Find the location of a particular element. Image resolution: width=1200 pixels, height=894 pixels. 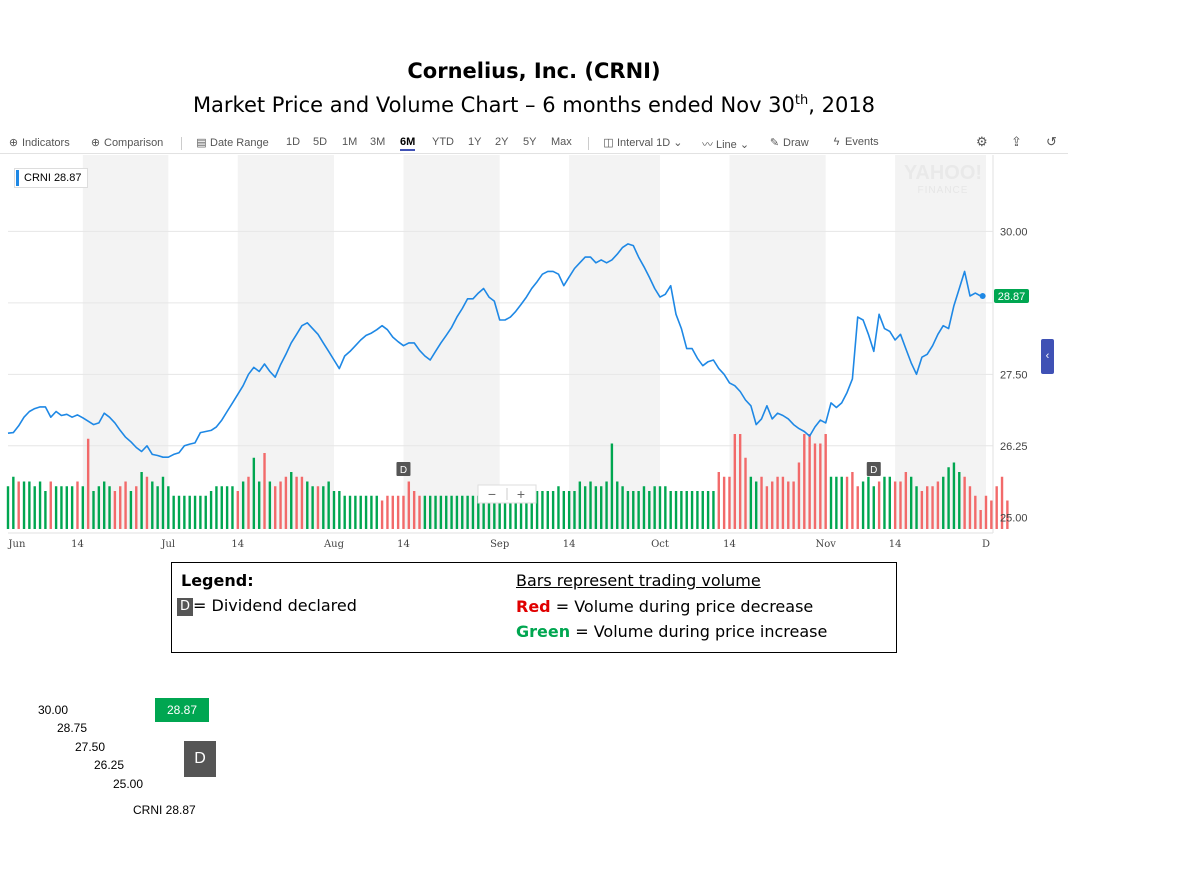

dividend-marker-label: D is located at coordinates (403, 470).